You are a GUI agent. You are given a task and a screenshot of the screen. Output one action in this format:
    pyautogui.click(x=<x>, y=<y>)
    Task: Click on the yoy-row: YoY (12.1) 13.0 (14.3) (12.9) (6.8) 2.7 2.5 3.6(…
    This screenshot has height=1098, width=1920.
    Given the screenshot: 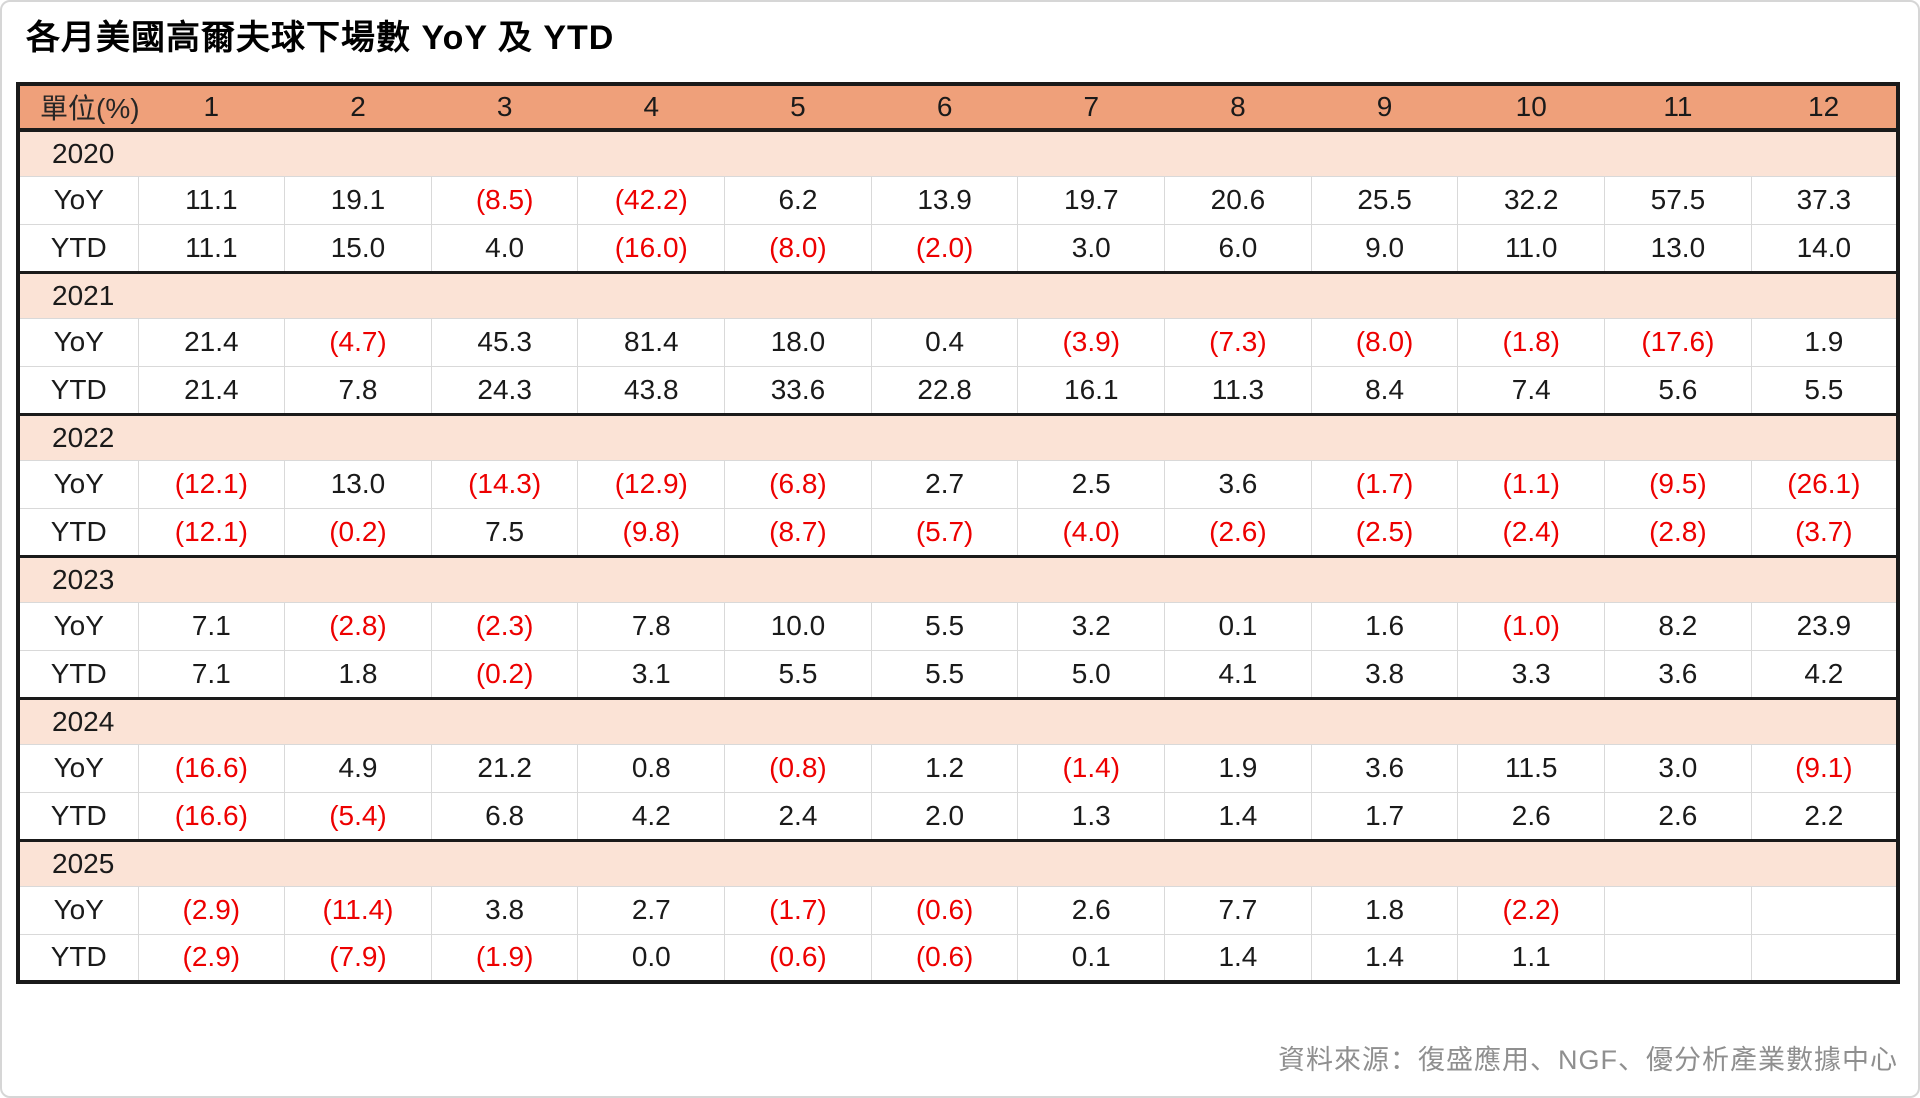 What is the action you would take?
    pyautogui.click(x=958, y=484)
    